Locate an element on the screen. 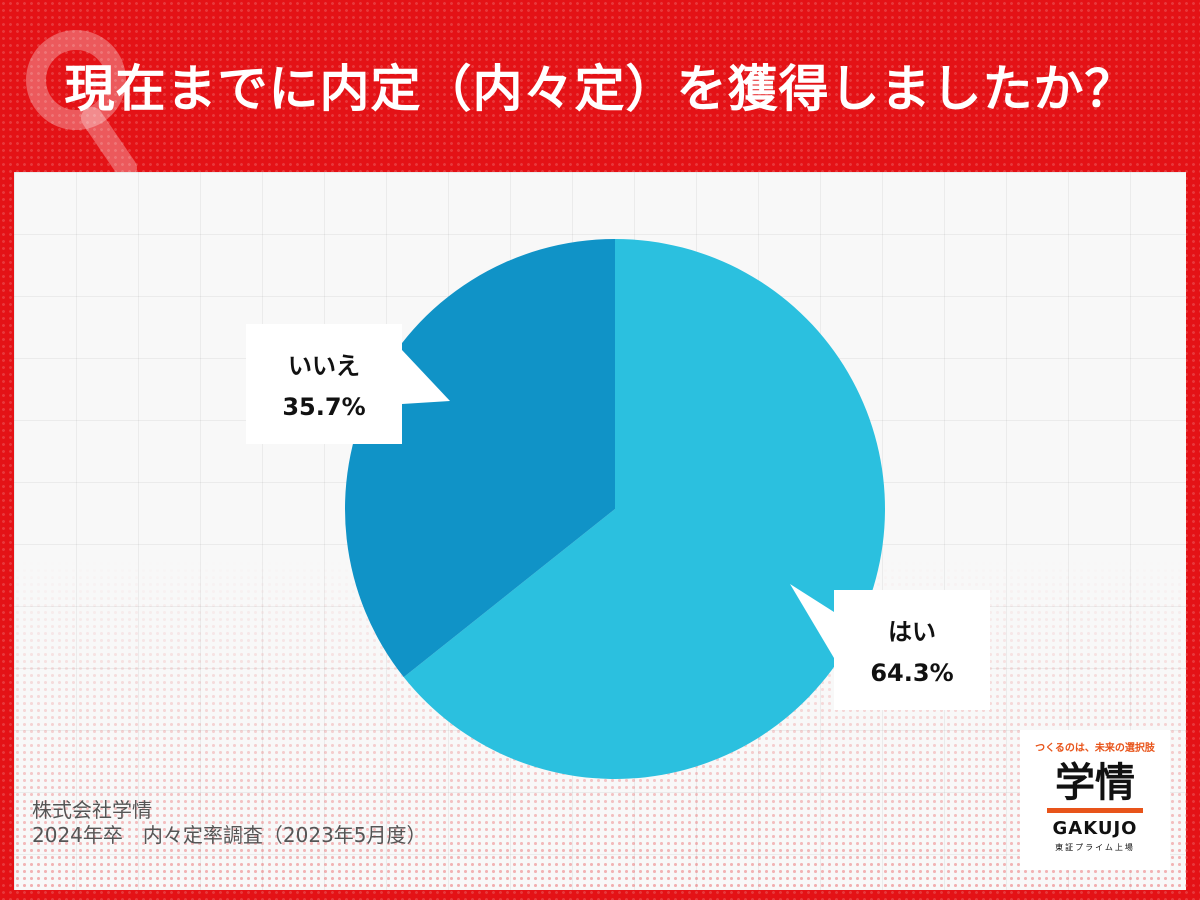 Image resolution: width=1200 pixels, height=900 pixels. gakujo-logo: つくるのは、未来の選択肢 学情 GAKUJO 東証プライム上場 is located at coordinates (1095, 800).